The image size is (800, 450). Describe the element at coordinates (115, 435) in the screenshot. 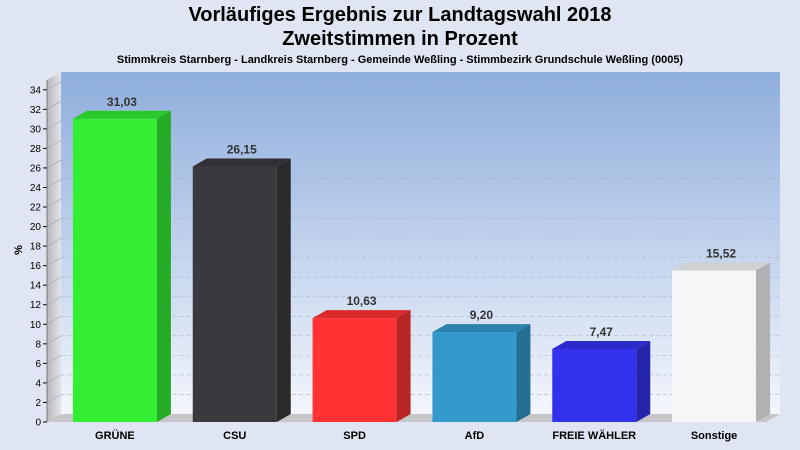

I see `category-label: GRÜNE` at that location.